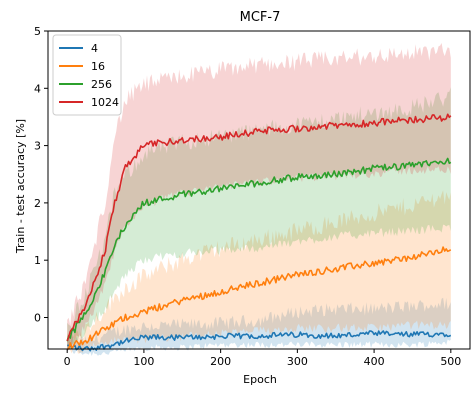 The height and width of the screenshot is (393, 472). What do you see at coordinates (37, 146) in the screenshot?
I see `y-tick-label: 3` at bounding box center [37, 146].